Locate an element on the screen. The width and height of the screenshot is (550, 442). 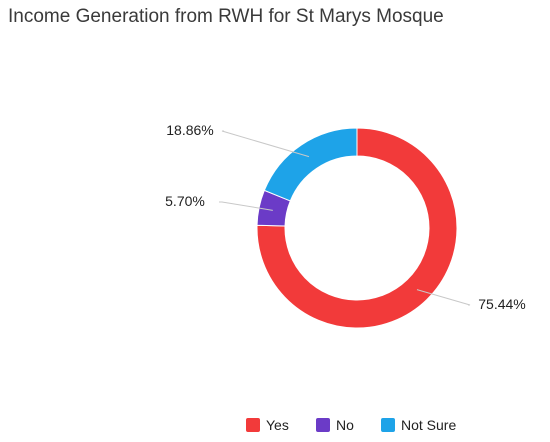
leader-line-not-sure is located at coordinates (265, 144).